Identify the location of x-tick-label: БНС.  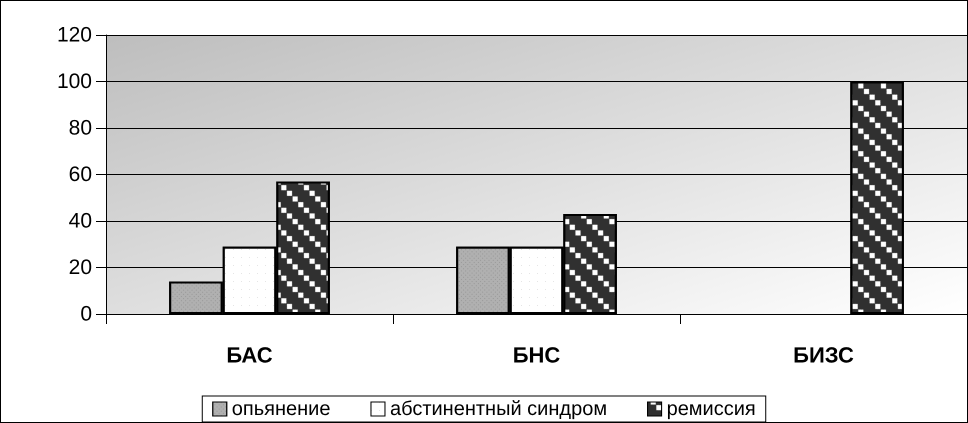
(536, 355).